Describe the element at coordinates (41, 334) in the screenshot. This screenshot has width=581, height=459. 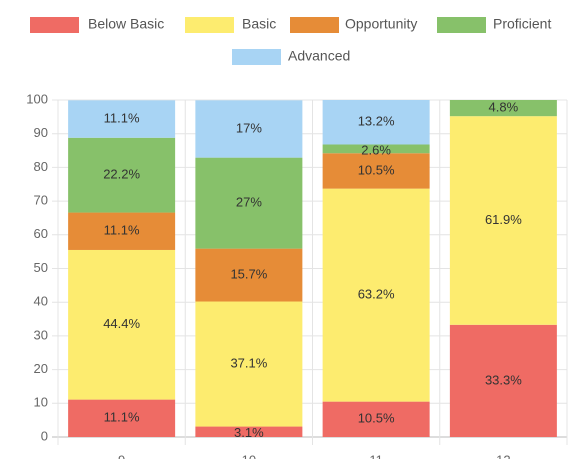
I see `y-tick-label: 30` at that location.